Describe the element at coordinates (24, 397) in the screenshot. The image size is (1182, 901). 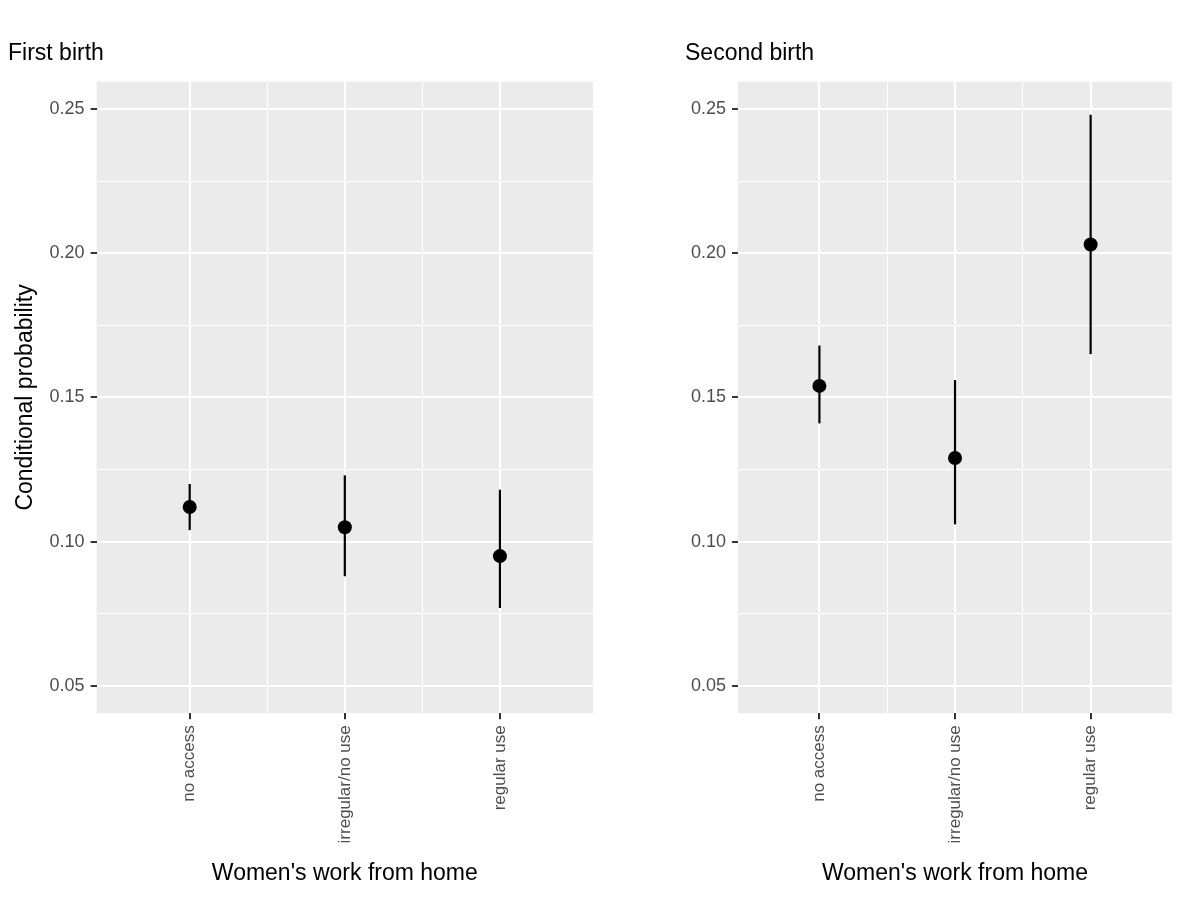
I see `y-axis-title: Conditional probability` at that location.